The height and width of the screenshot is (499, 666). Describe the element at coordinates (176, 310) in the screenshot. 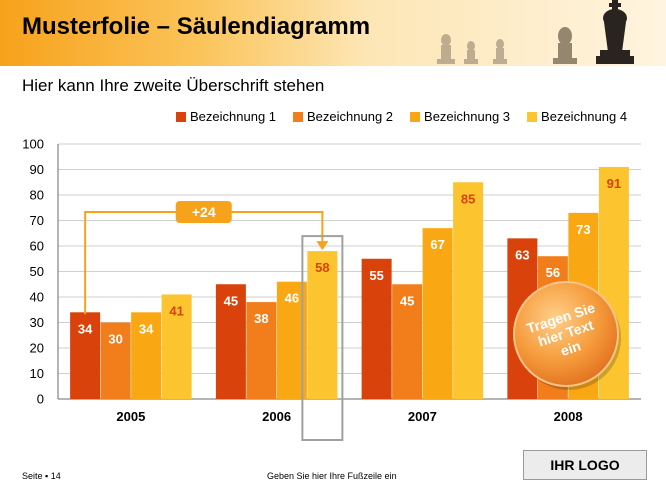

I see `data-label: 41` at that location.